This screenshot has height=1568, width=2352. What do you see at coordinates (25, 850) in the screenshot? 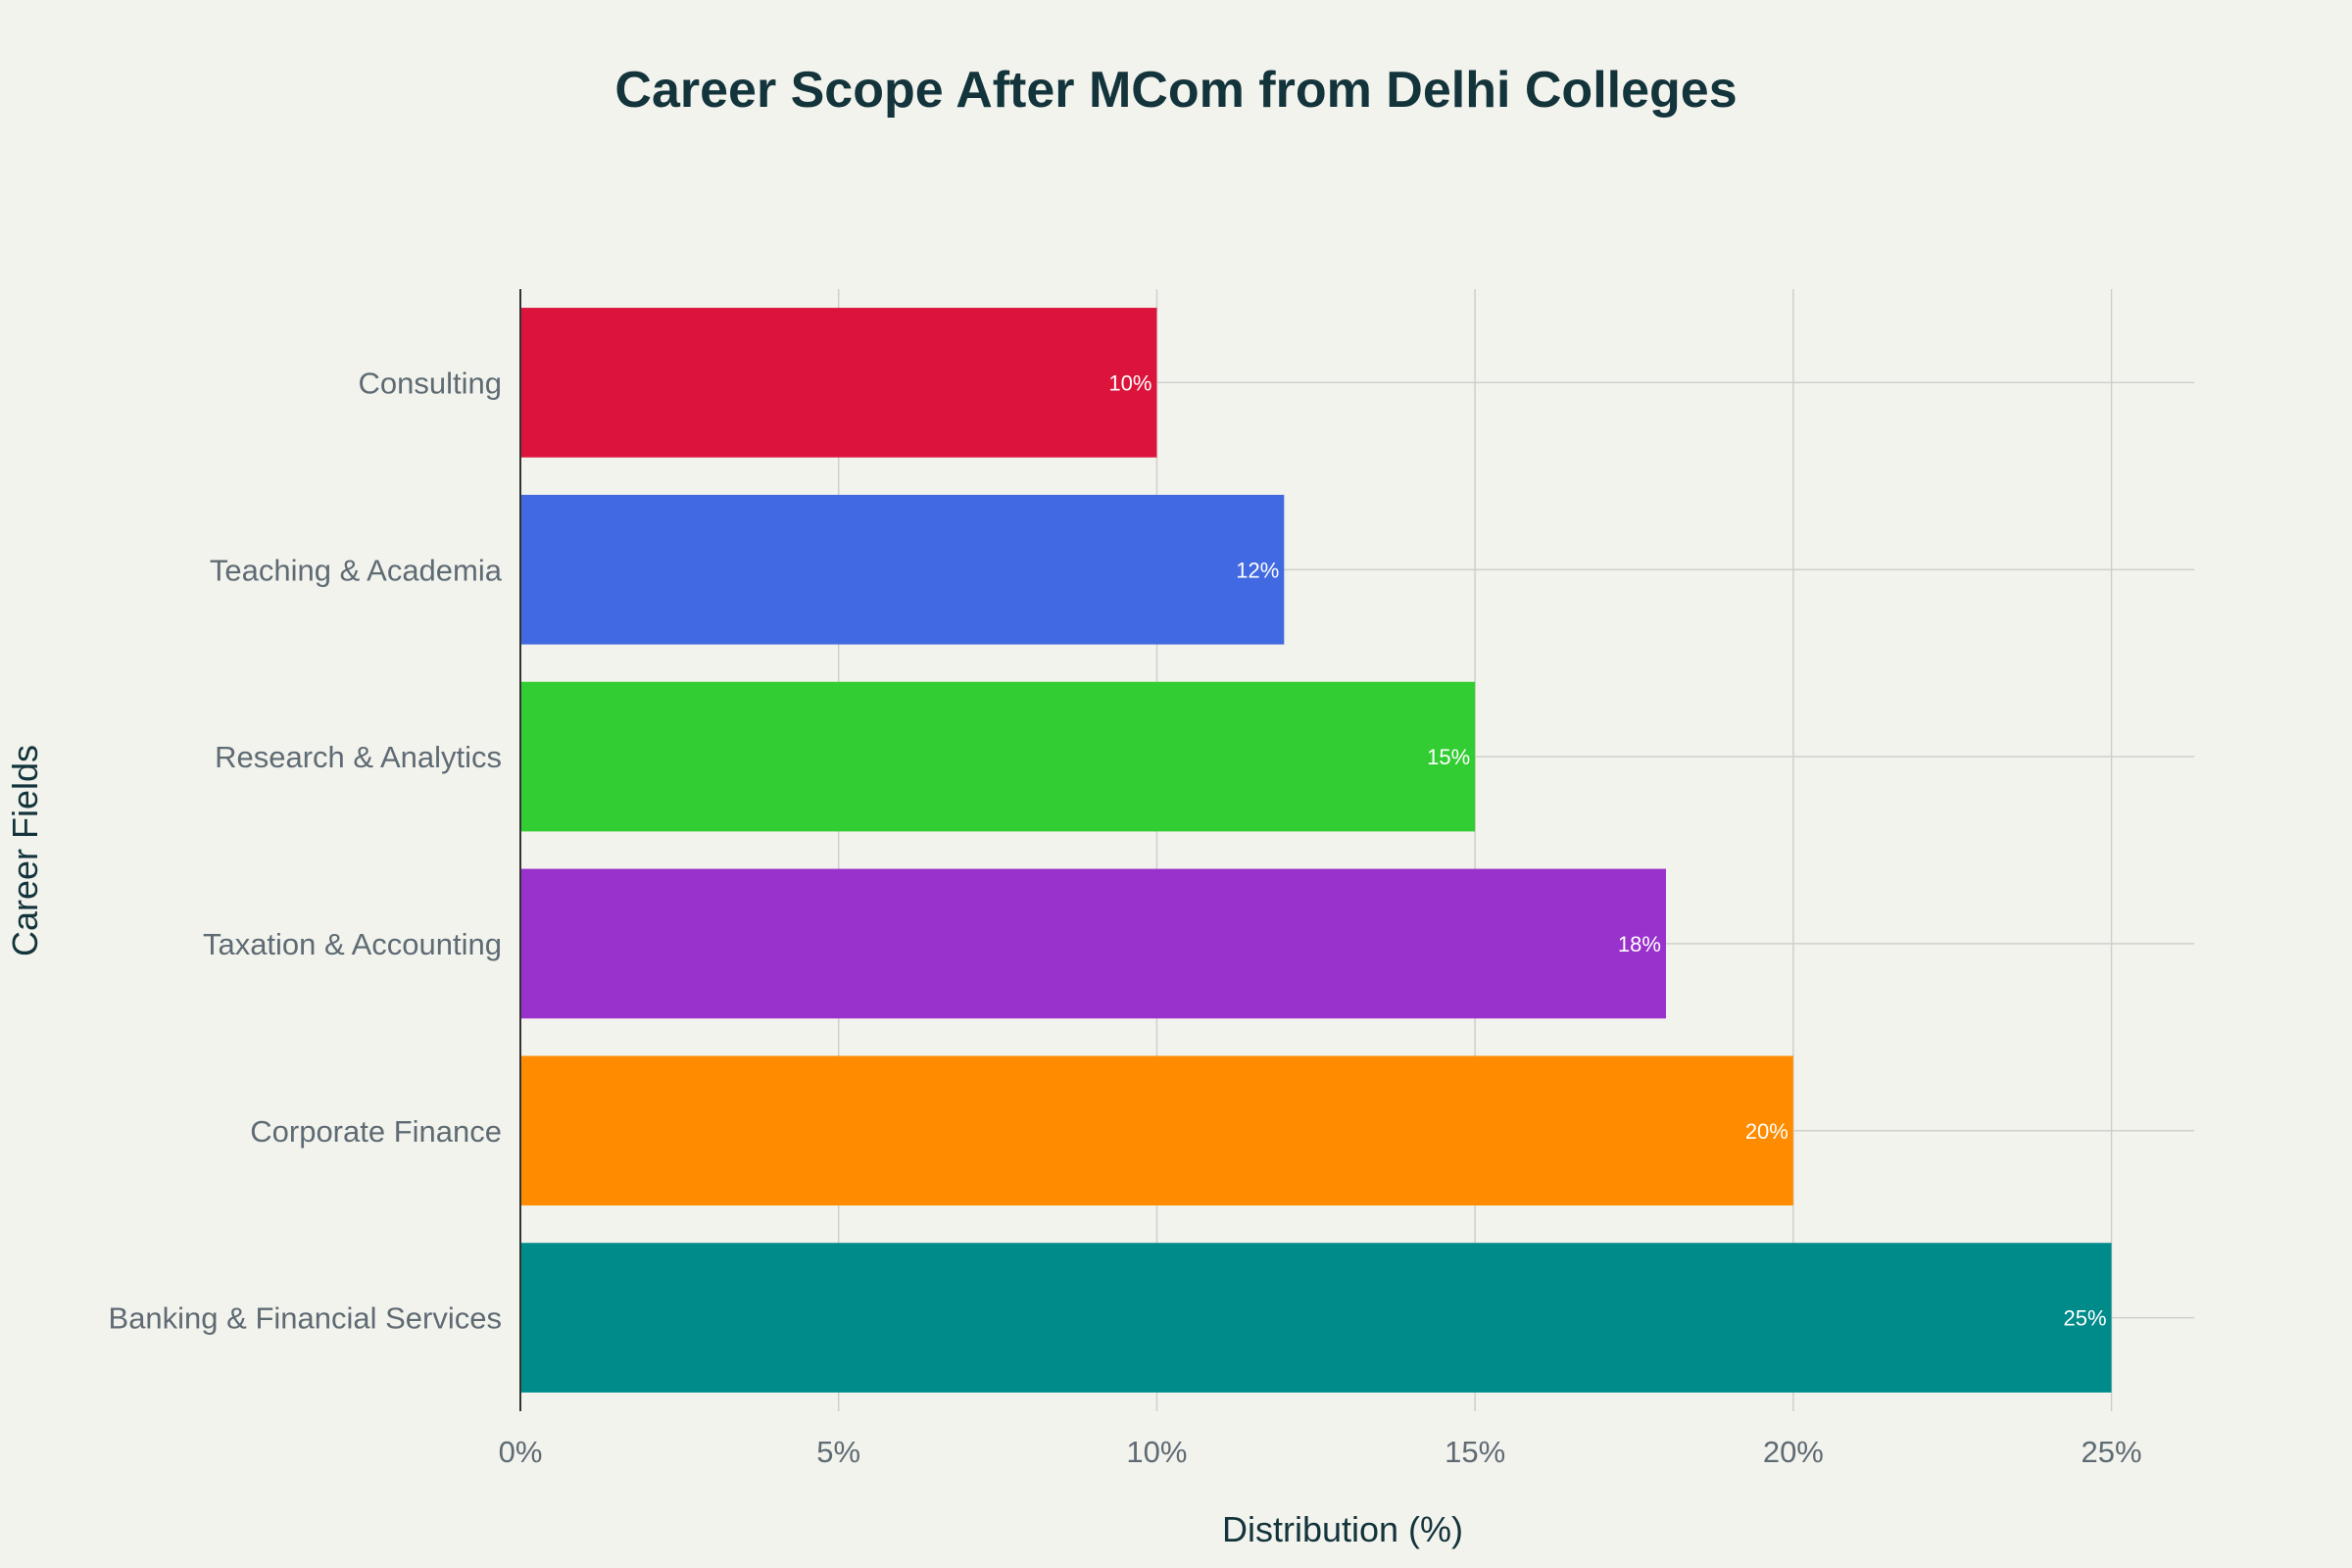
I see `y-axis-title: Career Fields` at bounding box center [25, 850].